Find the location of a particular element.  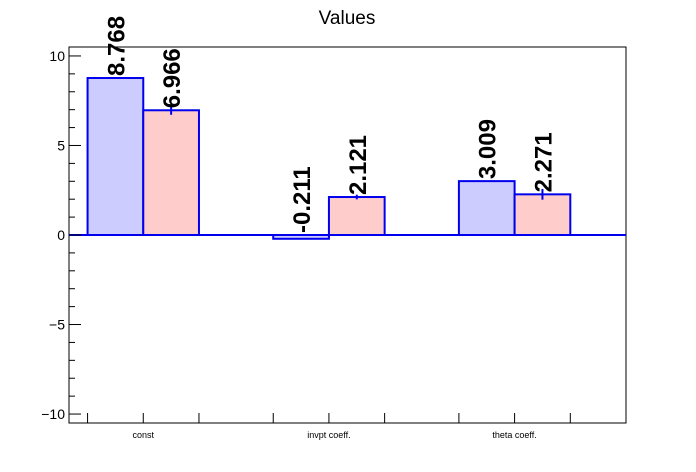

data-label: 2.271 is located at coordinates (543, 162).